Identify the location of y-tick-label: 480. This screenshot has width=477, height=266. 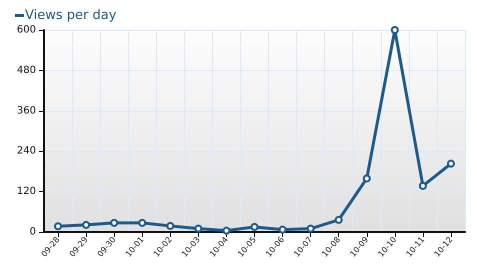
(26, 70).